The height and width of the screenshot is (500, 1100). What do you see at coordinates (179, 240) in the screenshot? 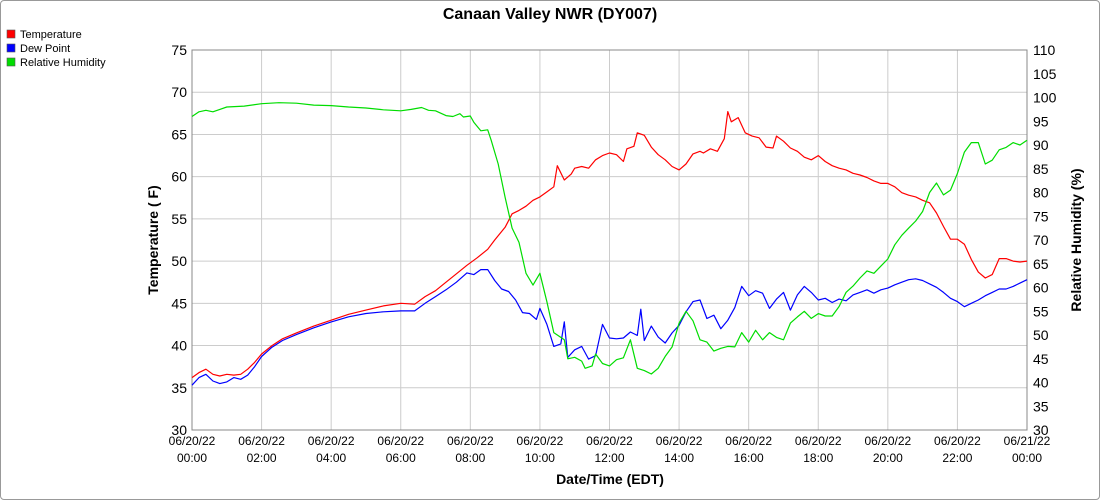
I see `y-axis-ticks: 30 35 40 45 50 55 60 65 70 75` at bounding box center [179, 240].